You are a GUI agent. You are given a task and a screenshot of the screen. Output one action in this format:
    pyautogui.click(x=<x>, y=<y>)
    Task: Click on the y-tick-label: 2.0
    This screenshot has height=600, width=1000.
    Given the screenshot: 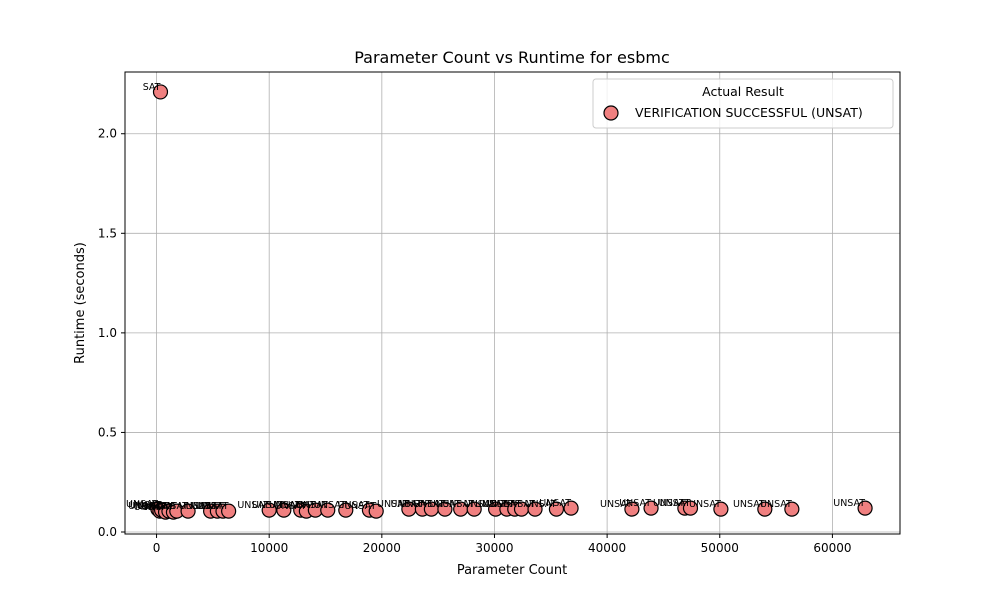 What is the action you would take?
    pyautogui.click(x=107, y=134)
    